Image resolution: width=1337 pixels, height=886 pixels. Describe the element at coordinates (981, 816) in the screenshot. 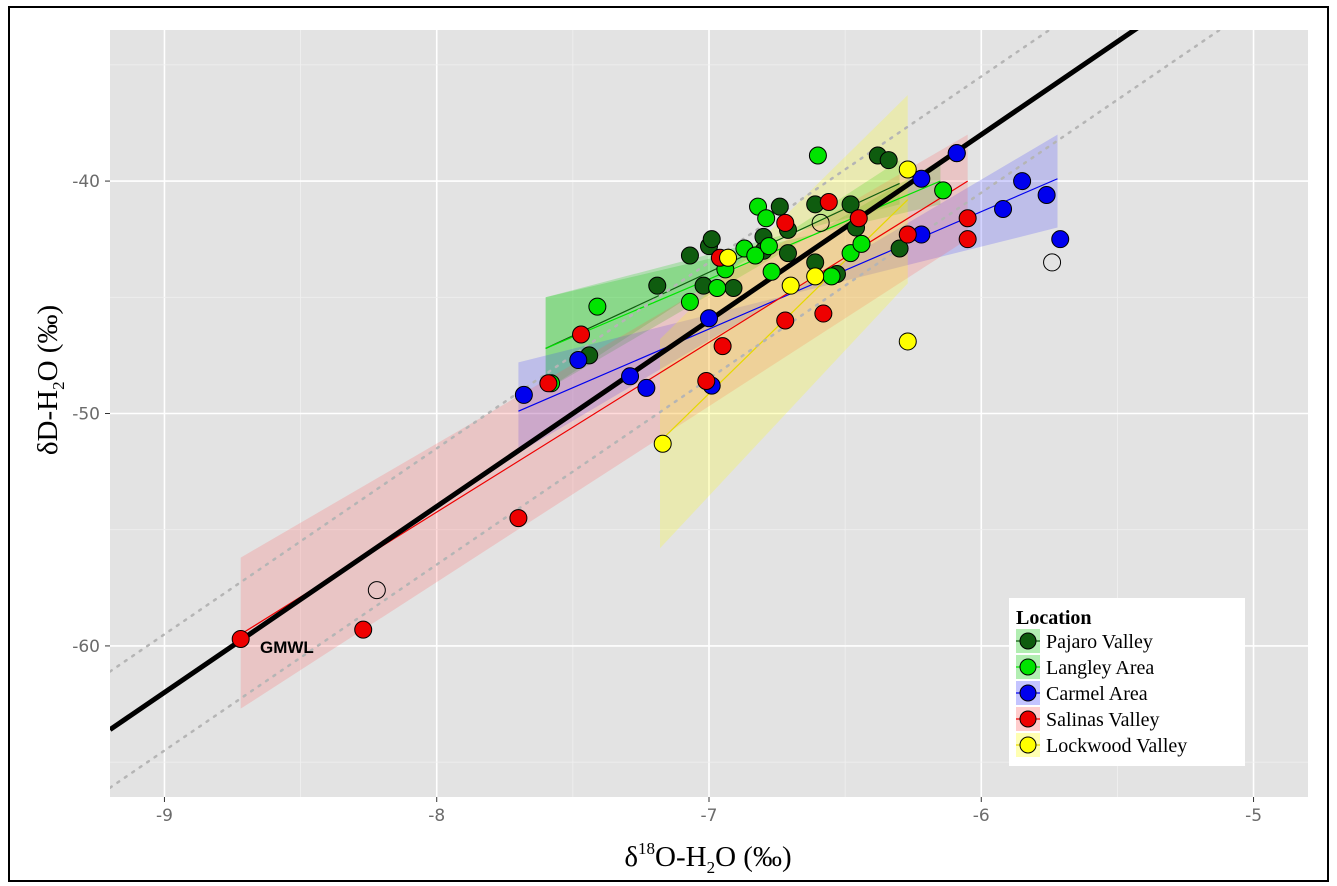

I see `x-tick-label: -6` at that location.